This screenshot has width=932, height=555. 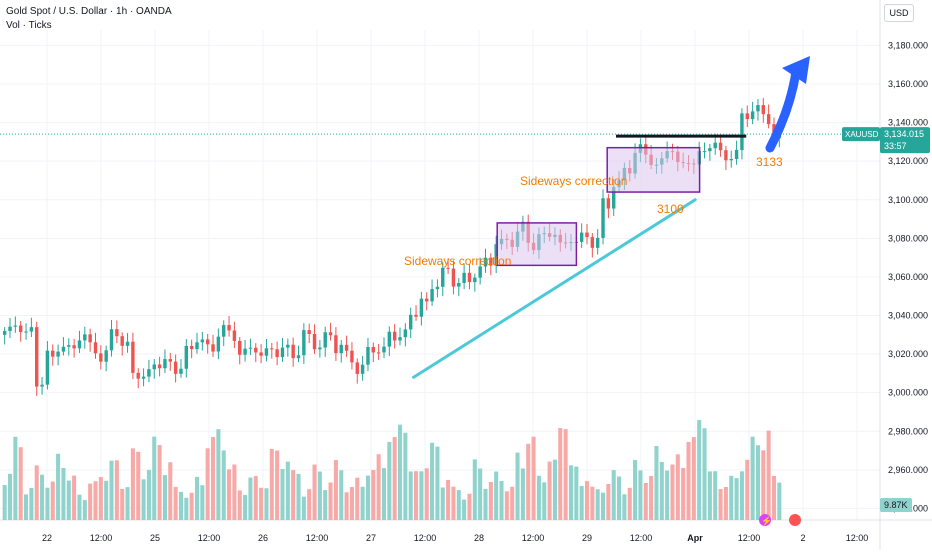 What do you see at coordinates (695, 538) in the screenshot?
I see `x-tick-label: Apr` at bounding box center [695, 538].